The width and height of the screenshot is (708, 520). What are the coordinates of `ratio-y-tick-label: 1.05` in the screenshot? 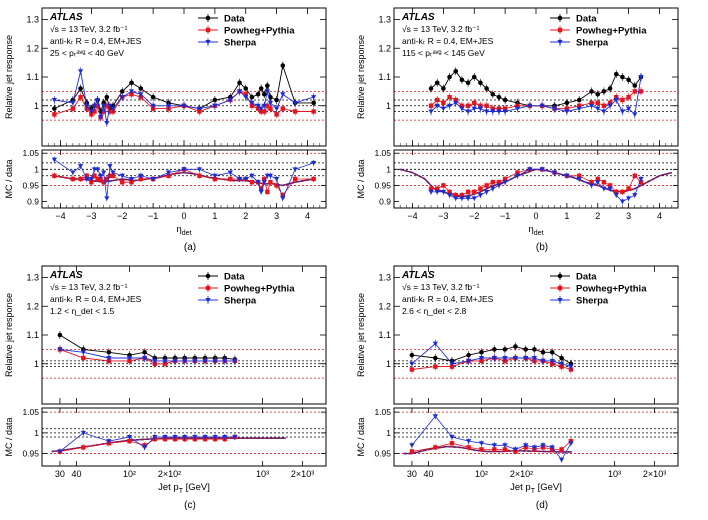 It's located at (30, 153).